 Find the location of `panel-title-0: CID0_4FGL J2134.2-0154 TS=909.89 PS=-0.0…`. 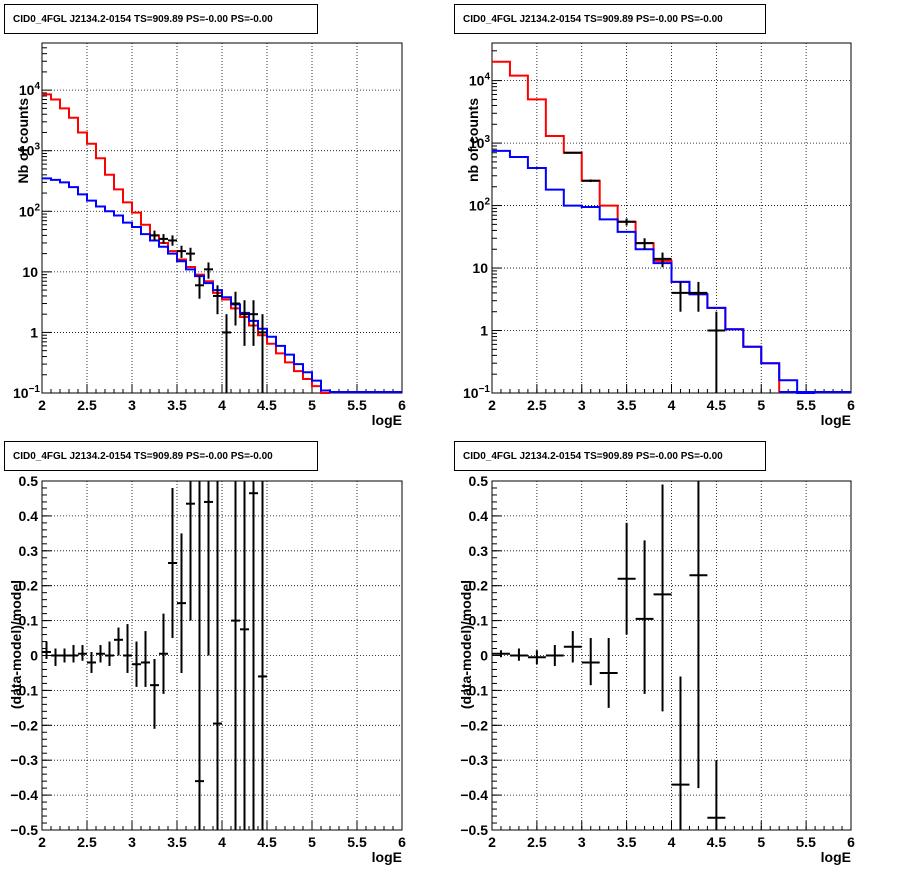

panel-title-0: CID0_4FGL J2134.2-0154 TS=909.89 PS=-0.0… is located at coordinates (161, 19).